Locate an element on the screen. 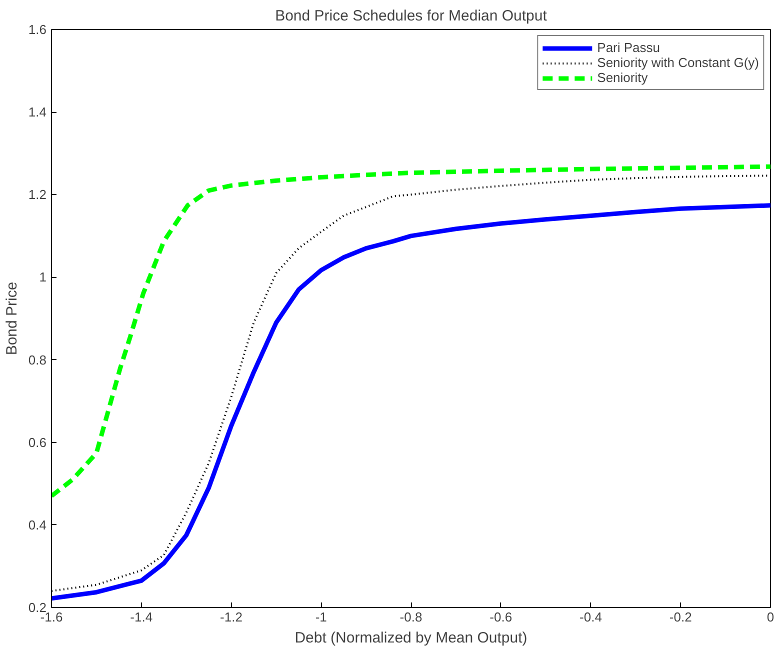 The image size is (778, 649). x-tick-label: -0.6 is located at coordinates (501, 617).